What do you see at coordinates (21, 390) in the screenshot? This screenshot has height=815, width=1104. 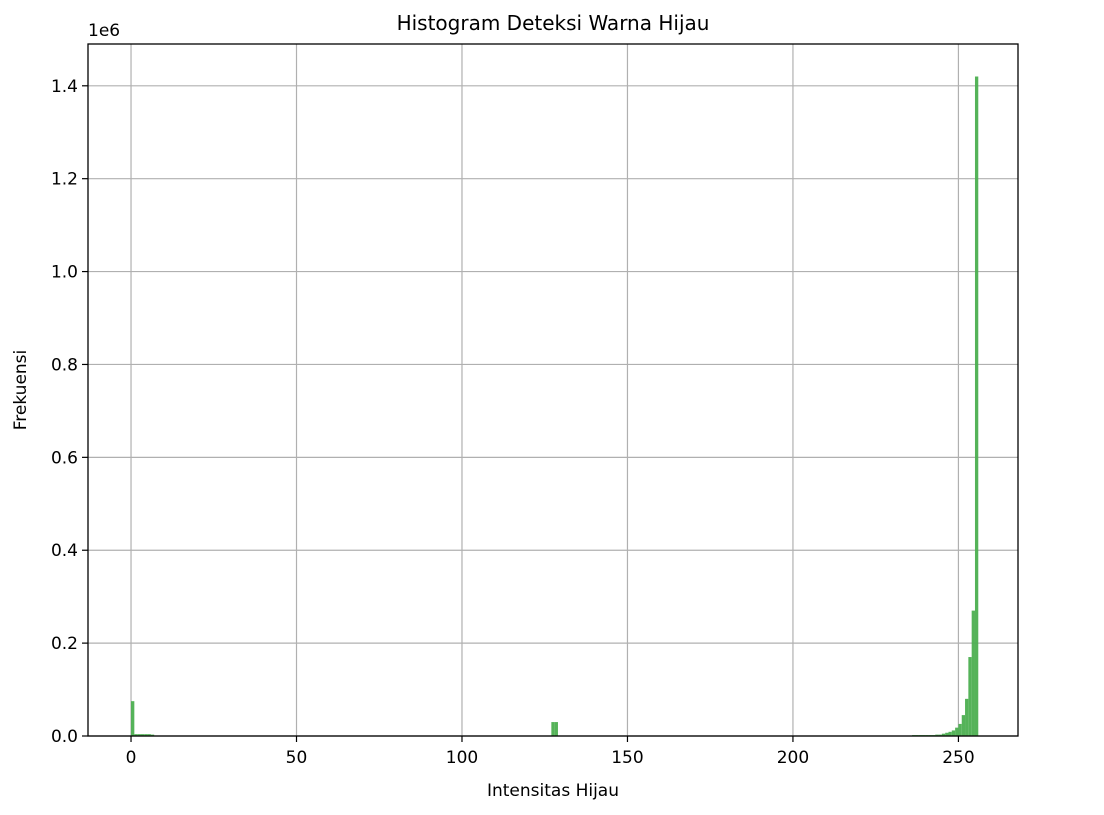 I see `y-axis-label: Frekuensi` at bounding box center [21, 390].